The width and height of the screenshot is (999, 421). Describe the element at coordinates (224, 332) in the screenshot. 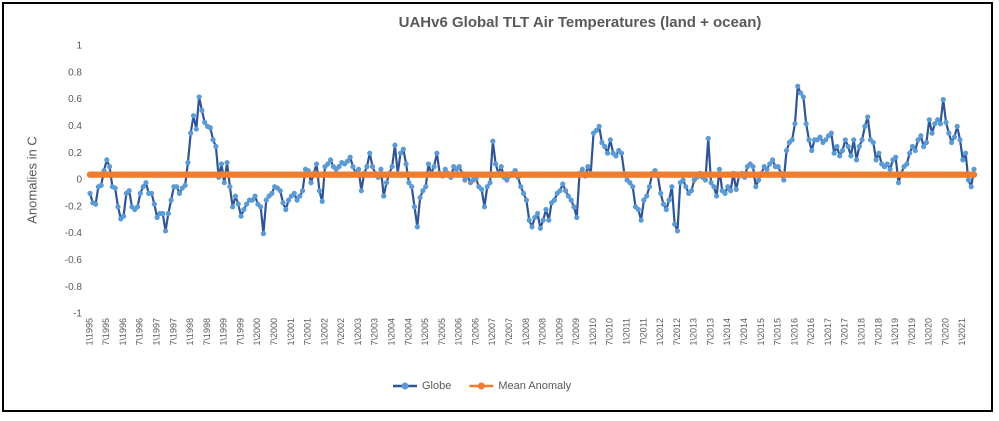

I see `x-tick-label: 1\1999` at that location.